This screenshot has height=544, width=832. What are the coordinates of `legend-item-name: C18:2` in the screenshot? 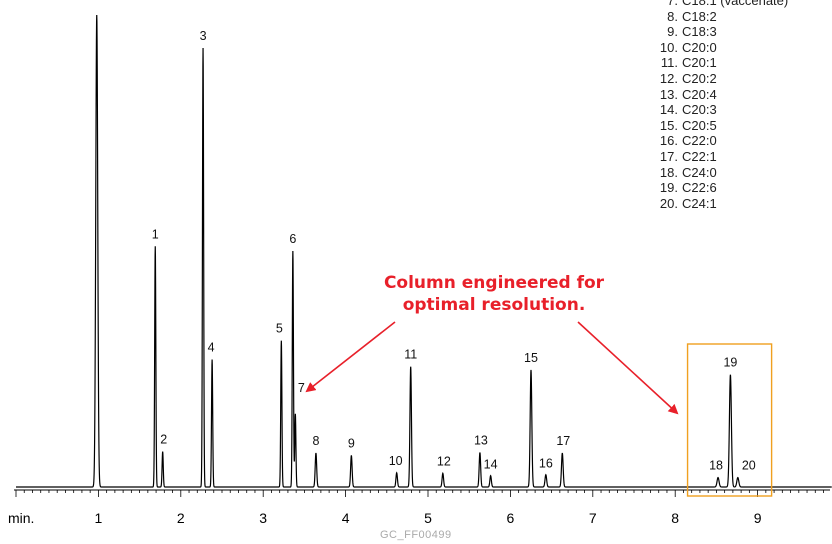 It's located at (699, 16).